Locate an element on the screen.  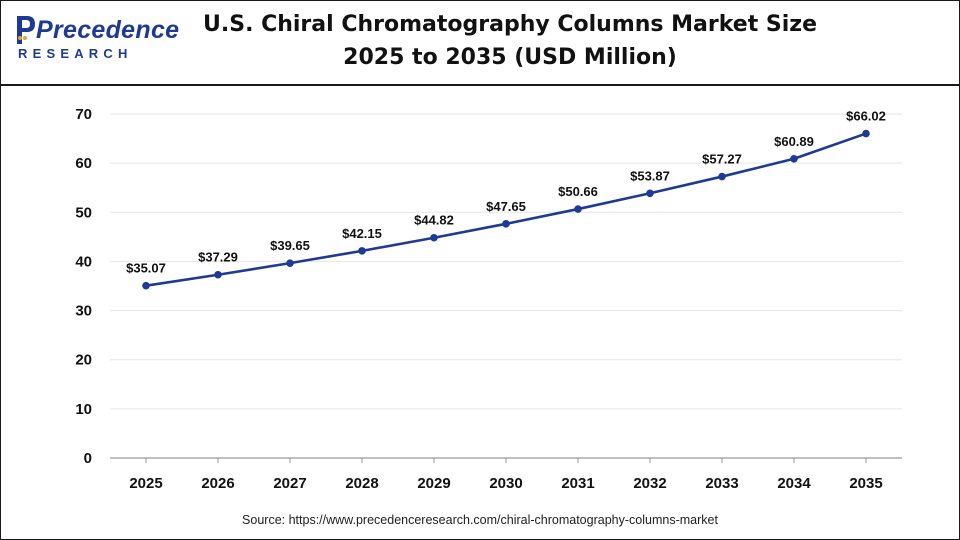
data-label: $66.02 is located at coordinates (866, 116).